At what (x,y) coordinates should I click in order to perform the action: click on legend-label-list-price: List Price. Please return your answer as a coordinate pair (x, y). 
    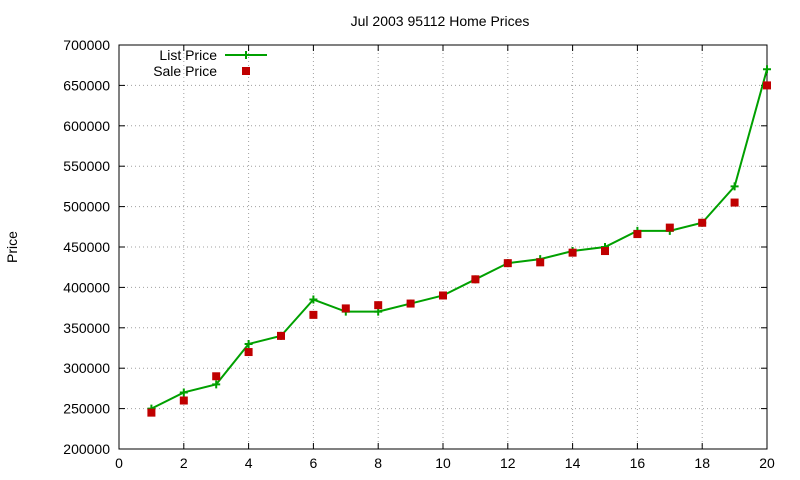
    Looking at the image, I should click on (188, 55).